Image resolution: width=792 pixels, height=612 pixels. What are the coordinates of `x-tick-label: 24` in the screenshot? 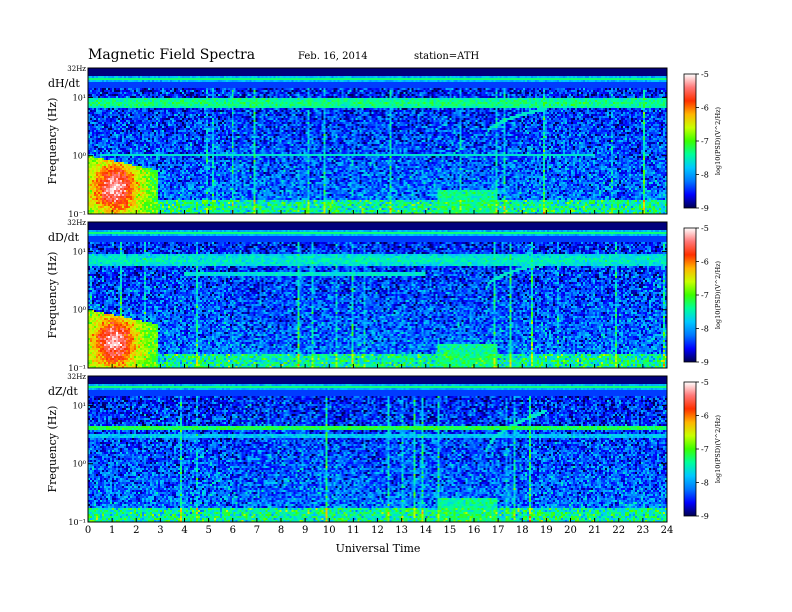 It's located at (667, 530).